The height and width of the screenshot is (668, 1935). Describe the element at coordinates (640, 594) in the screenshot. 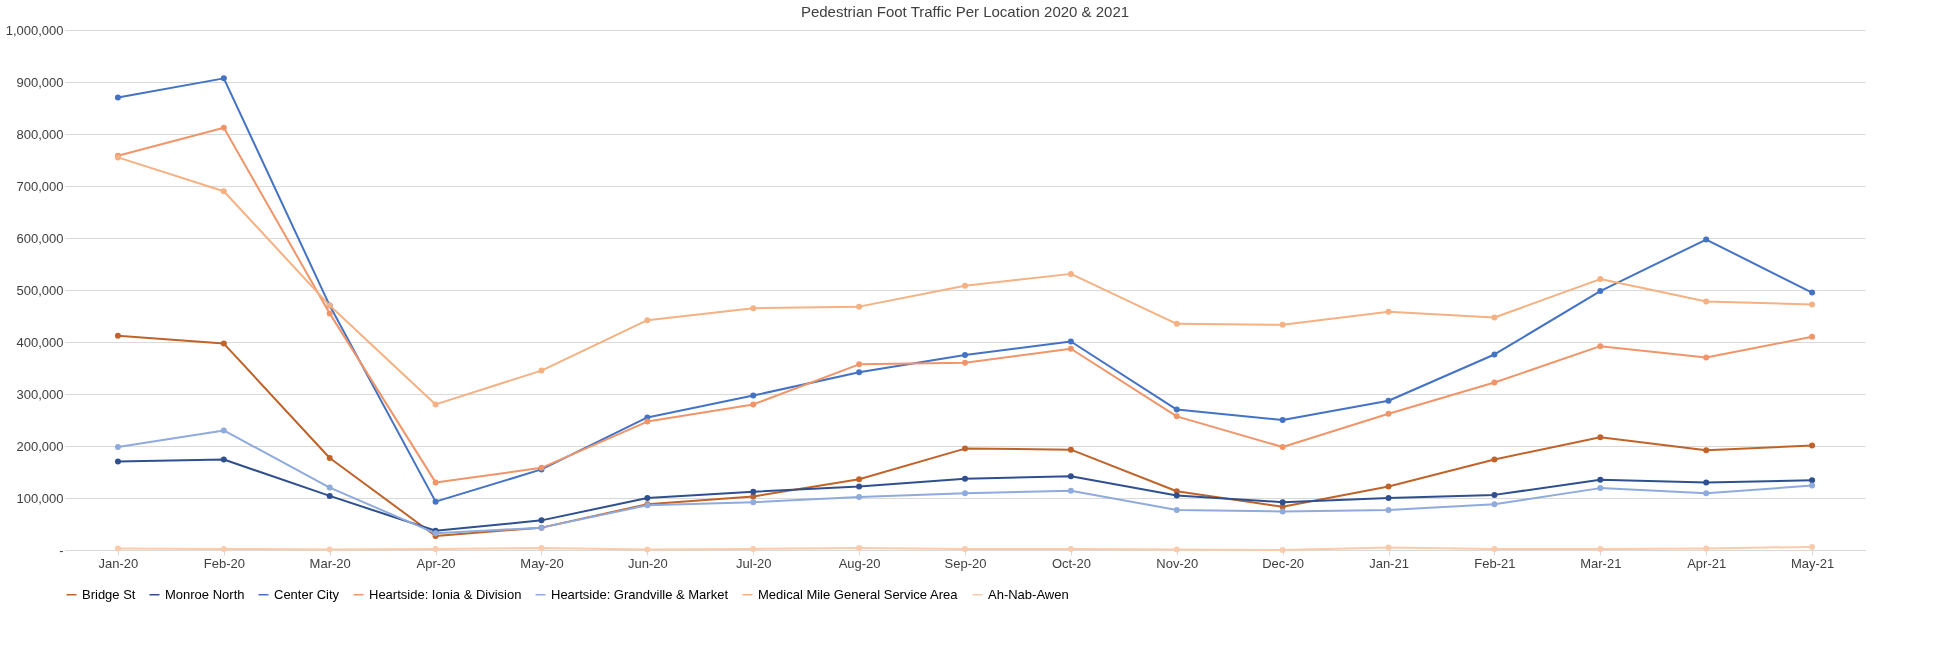

I see `legend-label: Heartside: Grandville & Market` at that location.